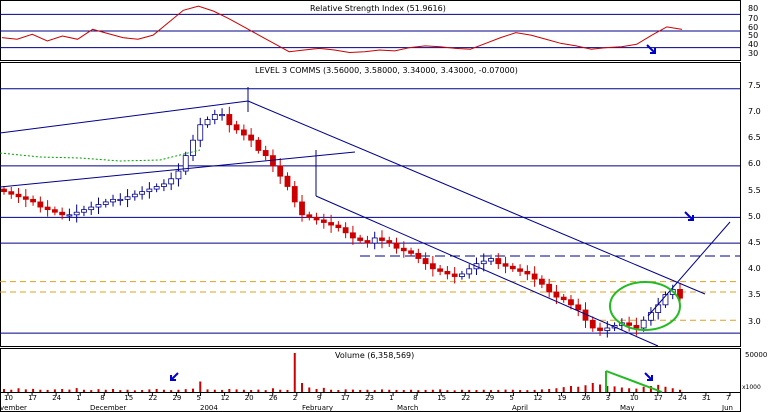  What do you see at coordinates (124, 117) in the screenshot?
I see `upper-channel-line` at bounding box center [124, 117].